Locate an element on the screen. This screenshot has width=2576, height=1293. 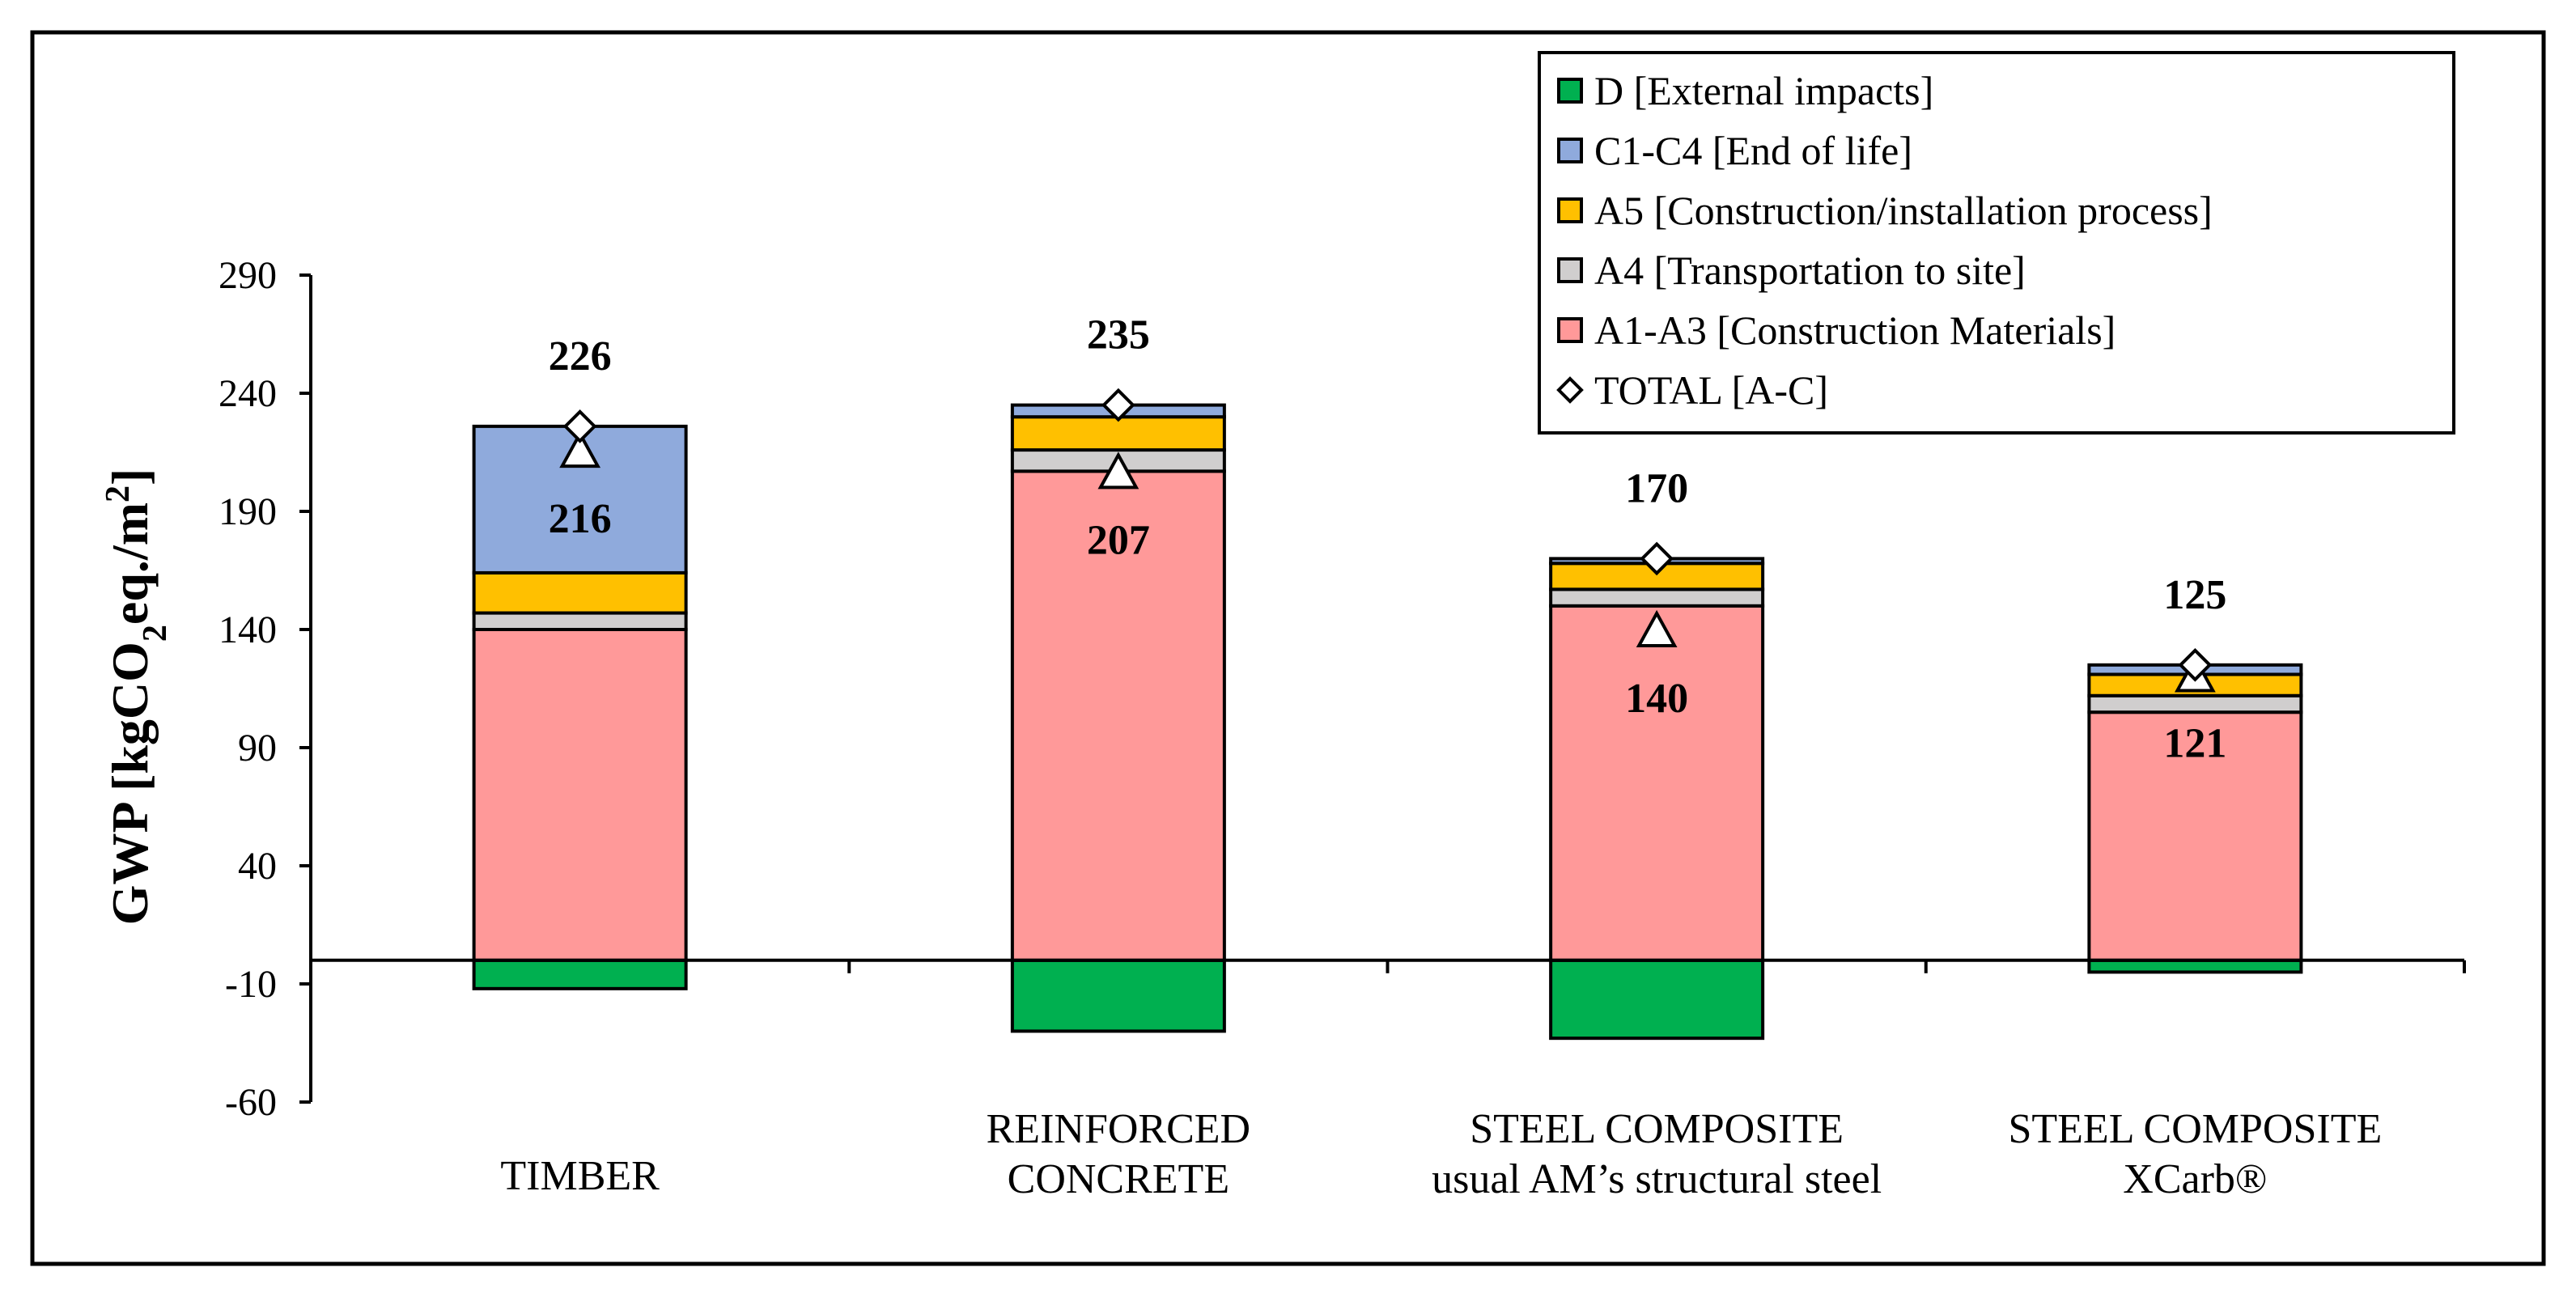
y-tick-label: 190 is located at coordinates (248, 511).